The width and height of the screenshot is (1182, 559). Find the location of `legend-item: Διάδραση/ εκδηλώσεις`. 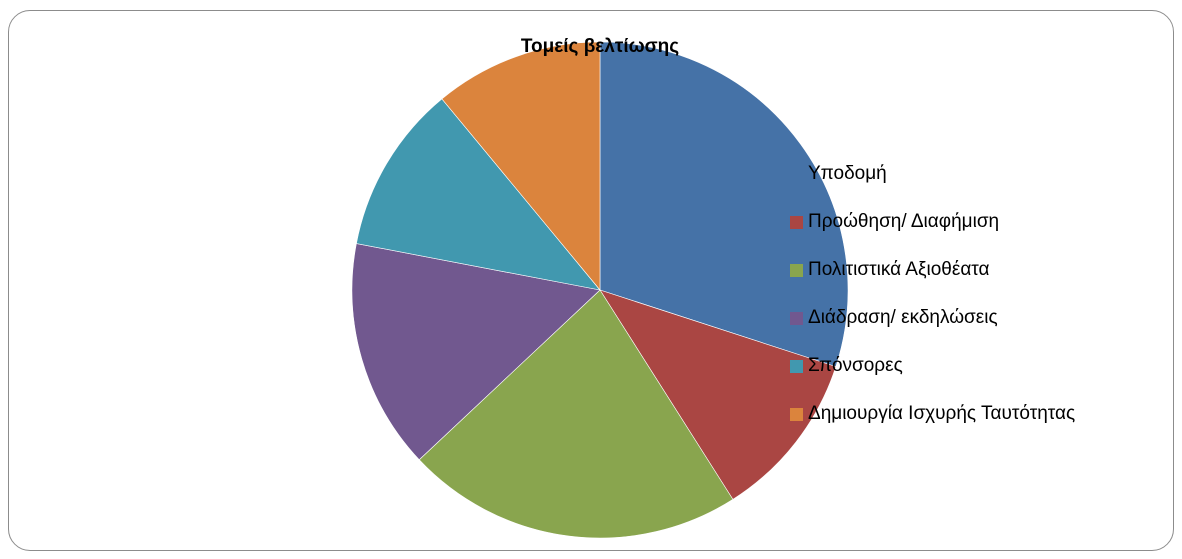

legend-item: Διάδραση/ εκδηλώσεις is located at coordinates (932, 318).